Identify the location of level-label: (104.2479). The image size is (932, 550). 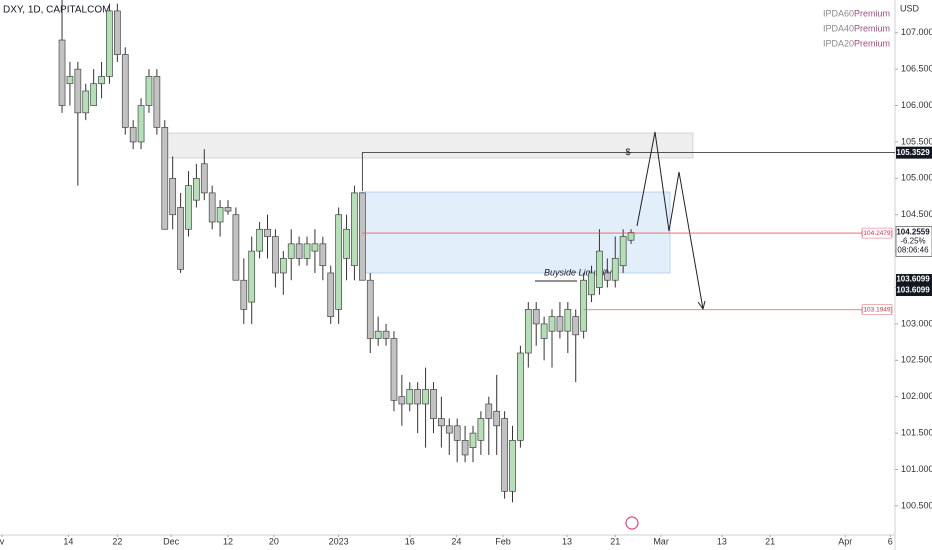
(876, 233).